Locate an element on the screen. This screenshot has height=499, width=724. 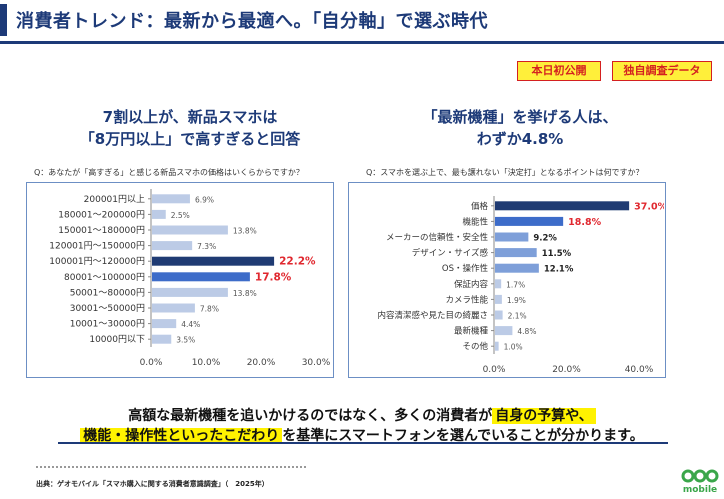
summary-line2-highlight: 機能・操作性といったこだわり is located at coordinates (181, 436).